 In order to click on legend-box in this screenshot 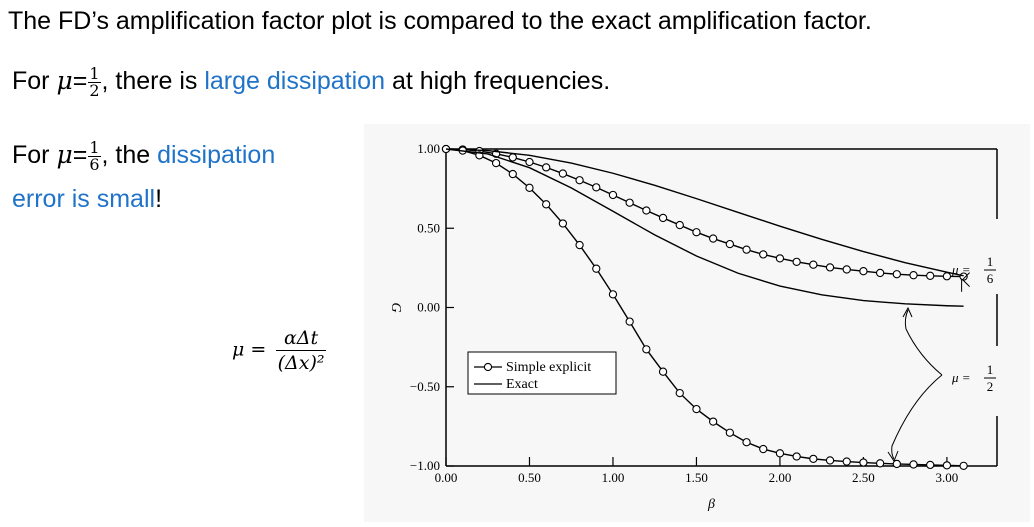, I will do `click(542, 373)`.